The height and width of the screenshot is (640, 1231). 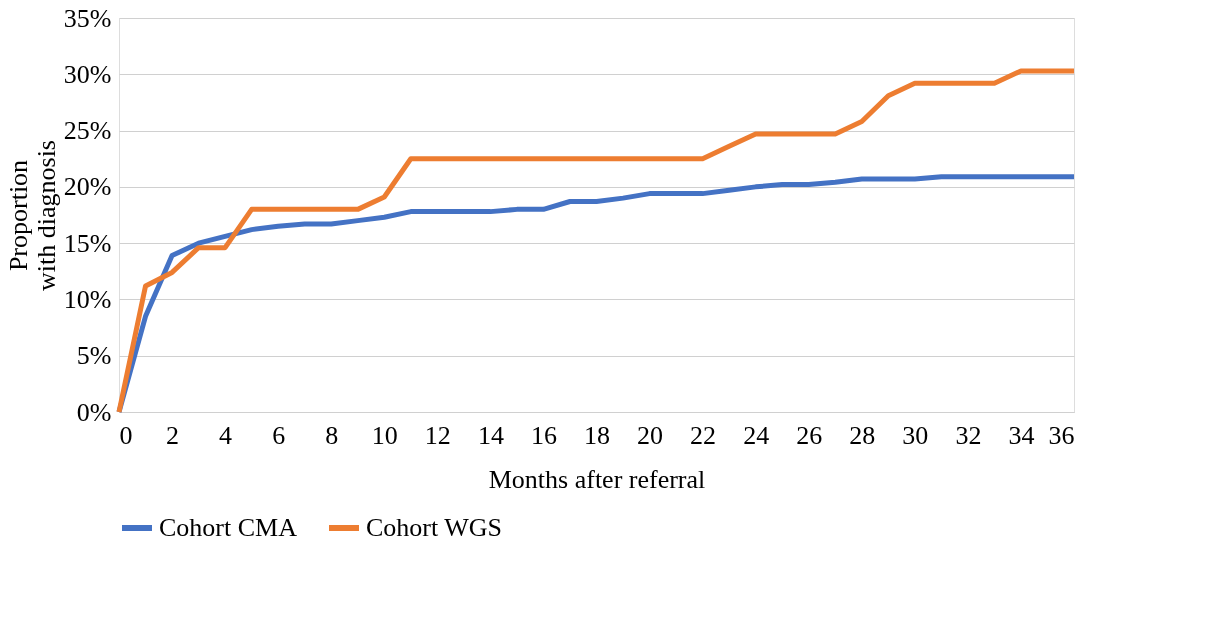 I want to click on y-tick-label: 10%, so click(x=87, y=299).